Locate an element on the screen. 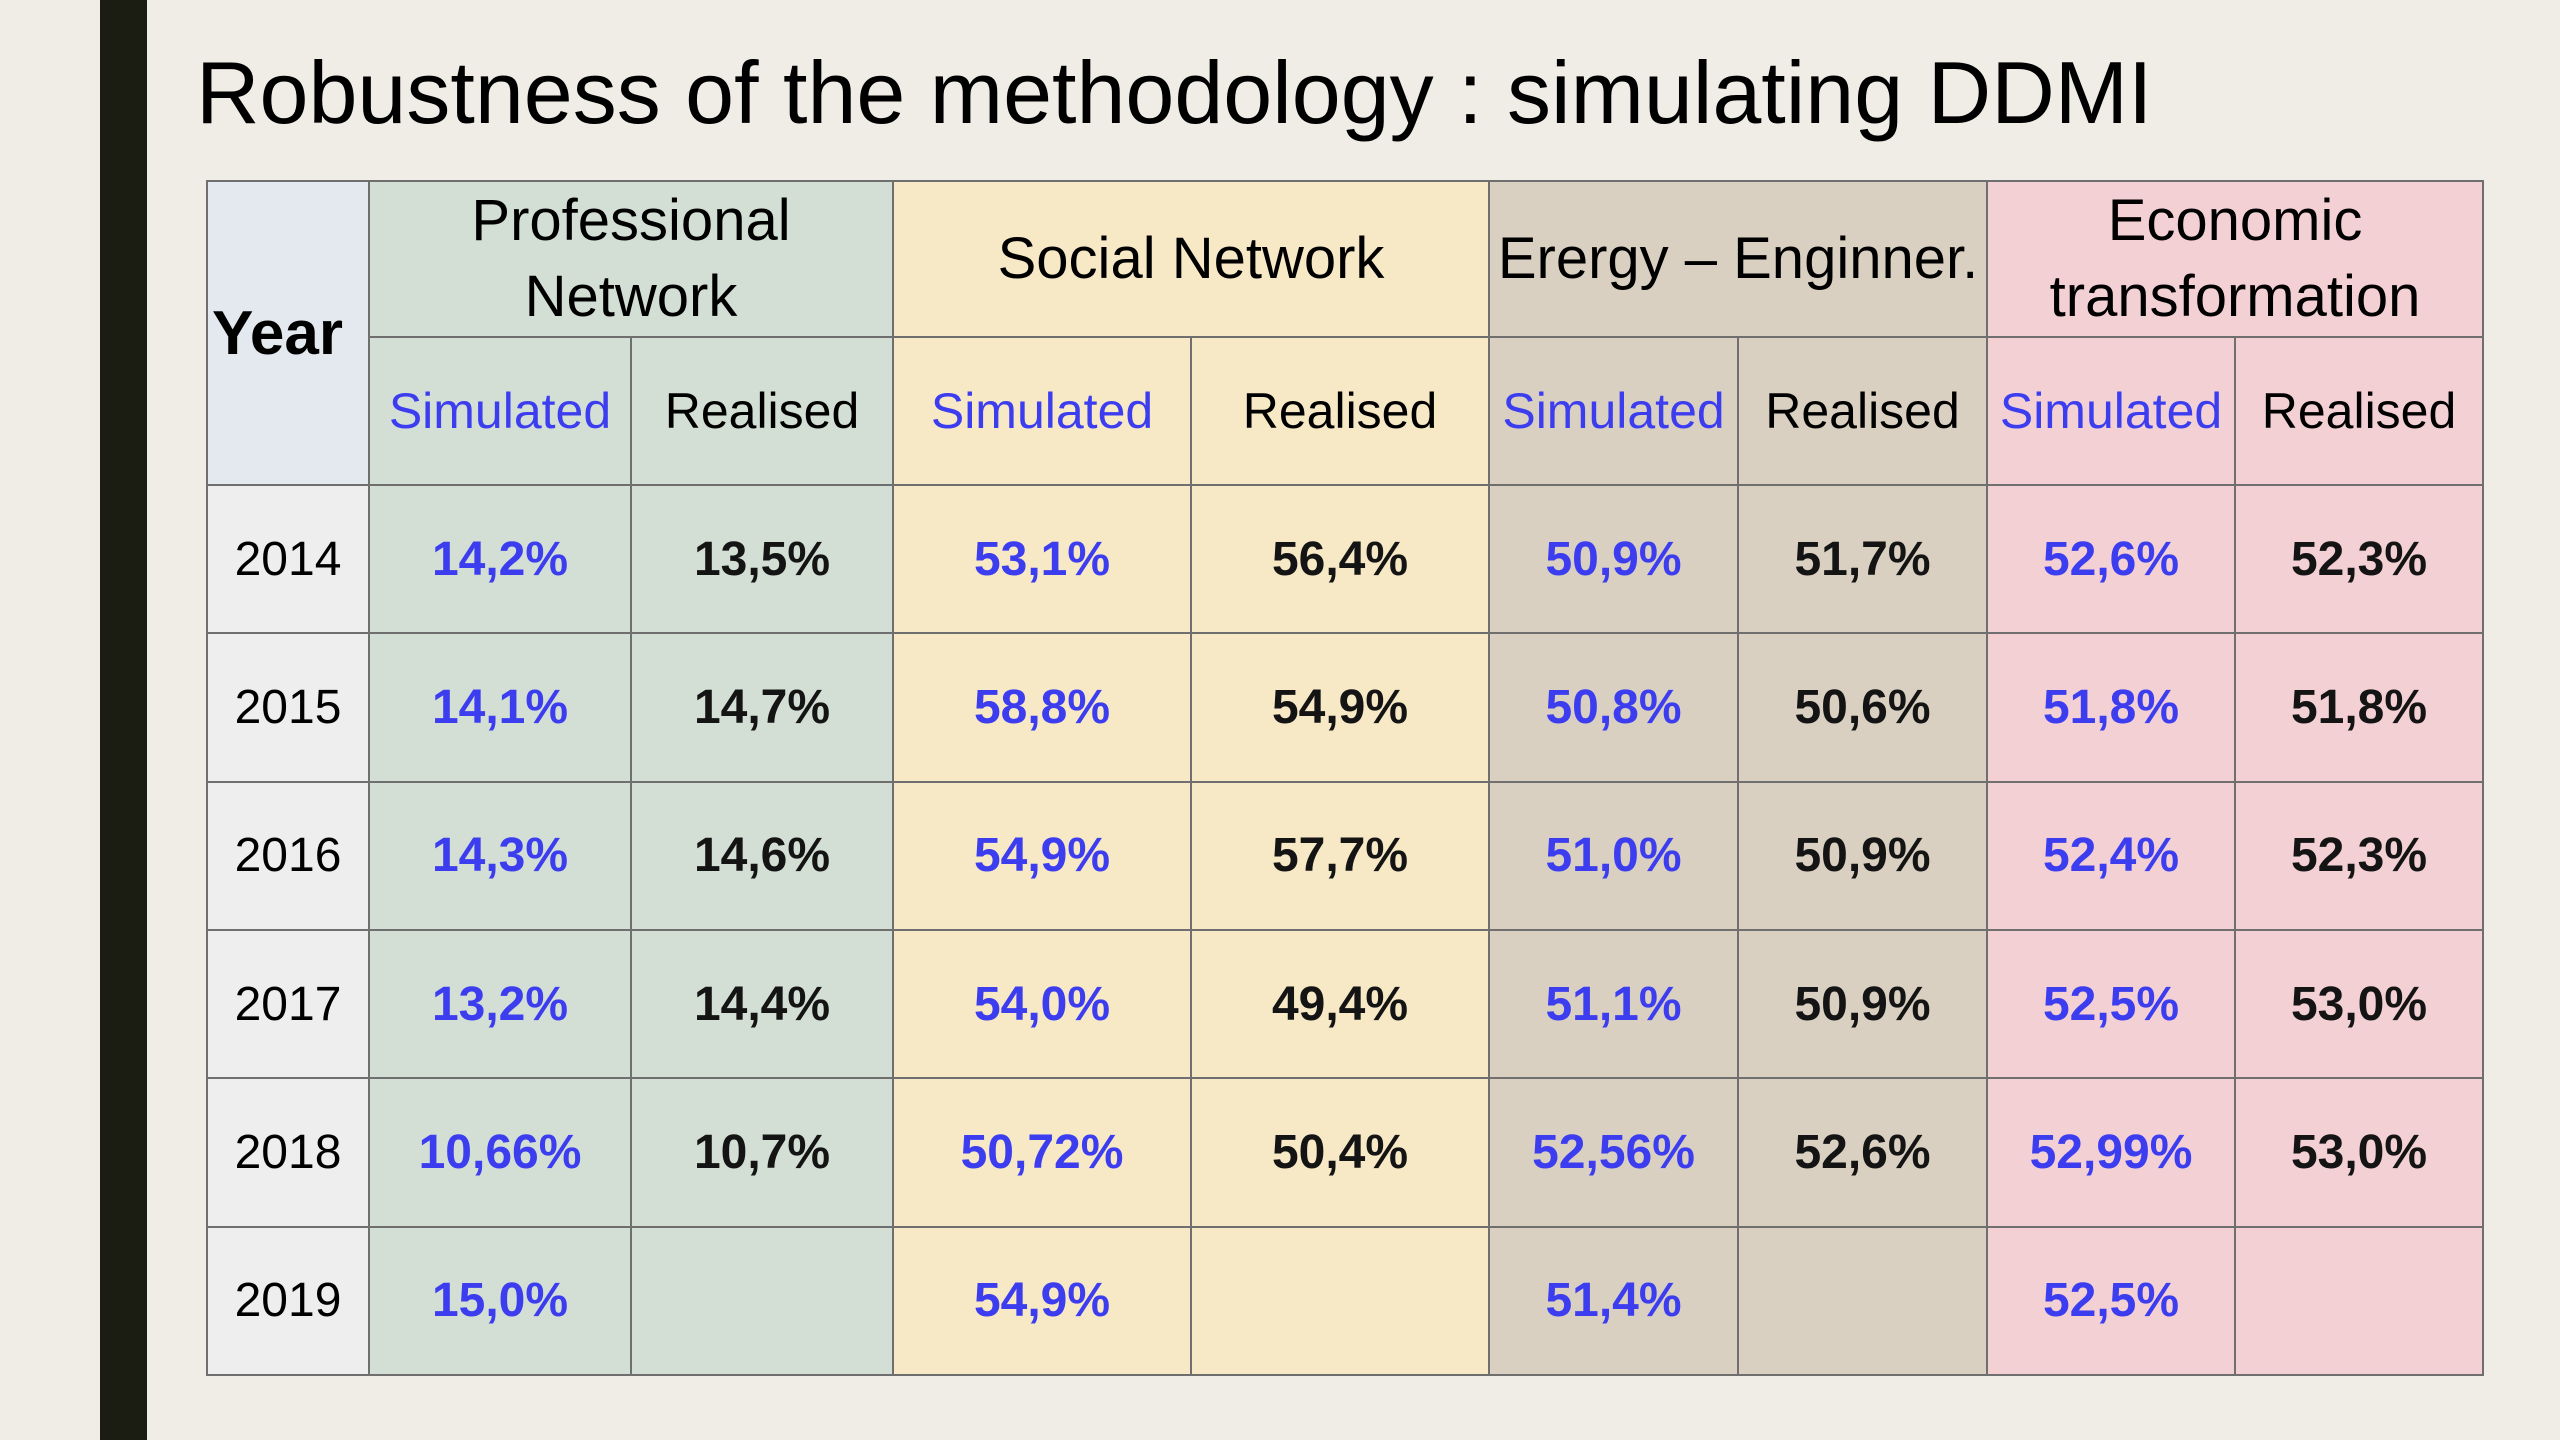  year-cell: 2016 is located at coordinates (288, 855).